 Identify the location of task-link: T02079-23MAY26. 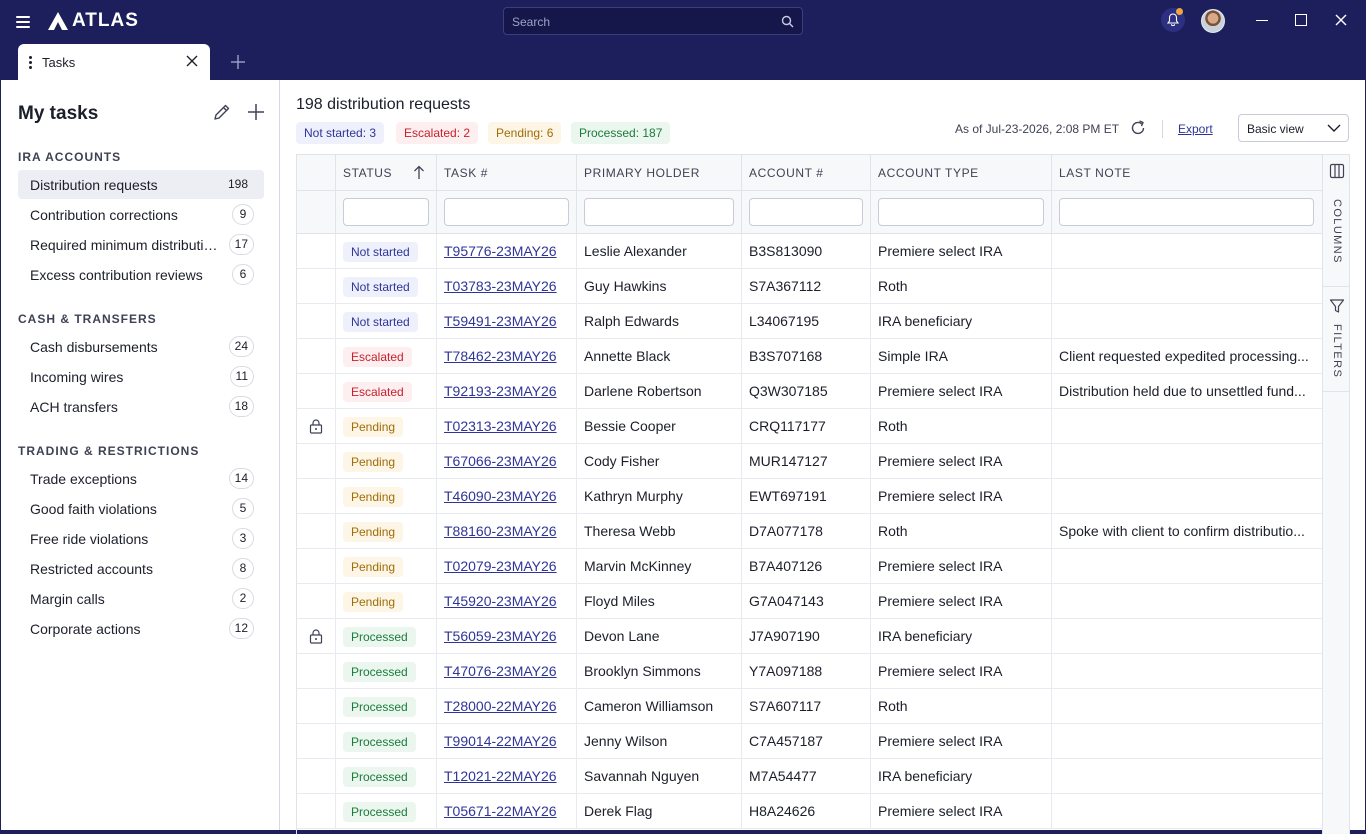
(500, 566).